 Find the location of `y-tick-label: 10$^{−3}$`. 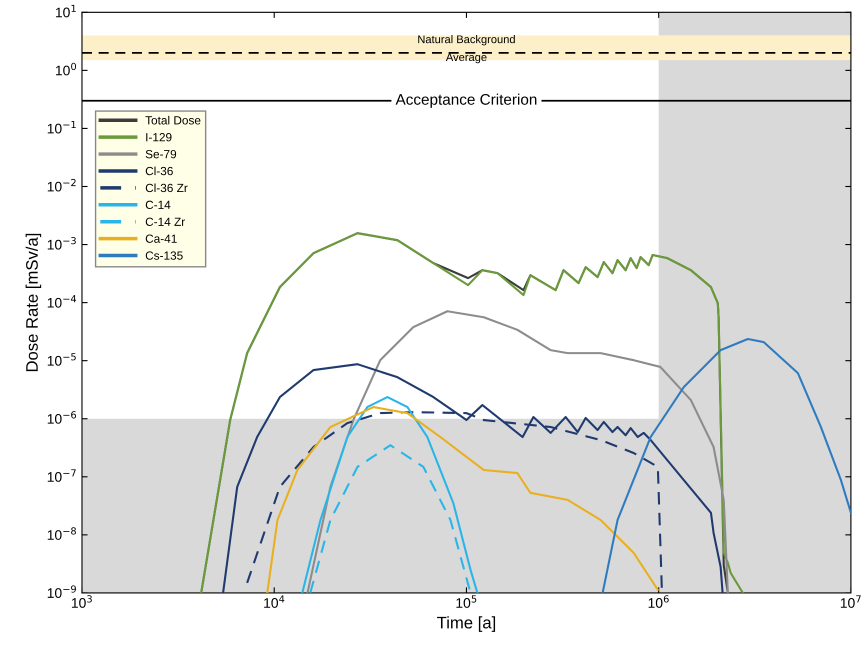

y-tick-label: 10$^{−3}$ is located at coordinates (62, 243).